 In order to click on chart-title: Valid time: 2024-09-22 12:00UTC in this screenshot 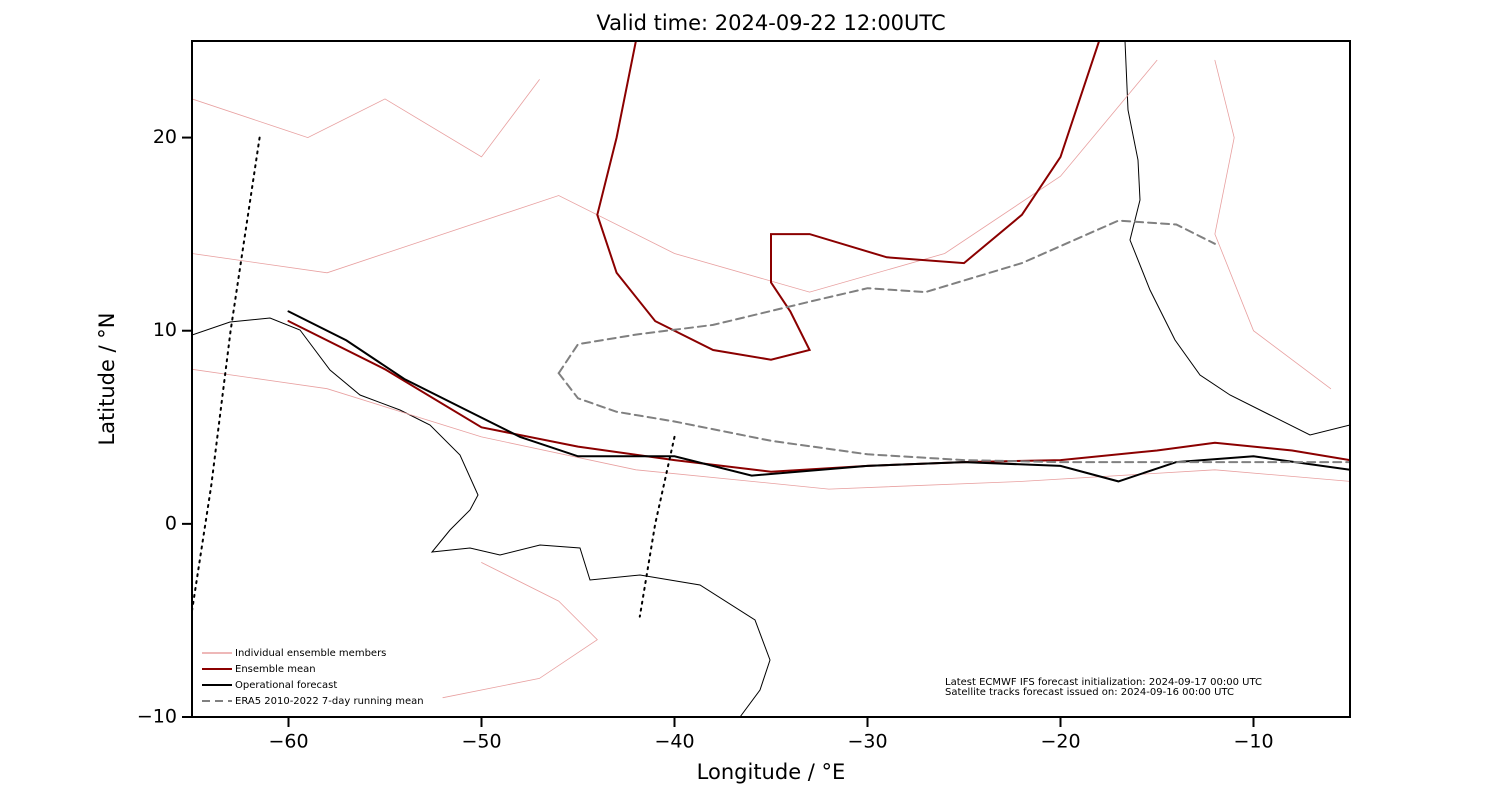, I will do `click(770, 23)`.